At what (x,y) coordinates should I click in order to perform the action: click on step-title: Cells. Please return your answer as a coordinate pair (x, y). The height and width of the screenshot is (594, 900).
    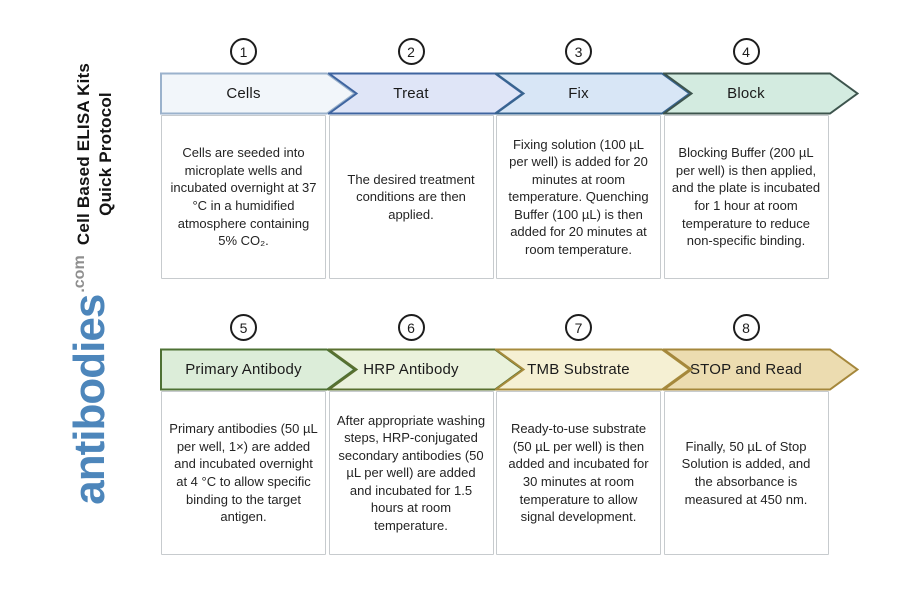
    Looking at the image, I should click on (243, 93).